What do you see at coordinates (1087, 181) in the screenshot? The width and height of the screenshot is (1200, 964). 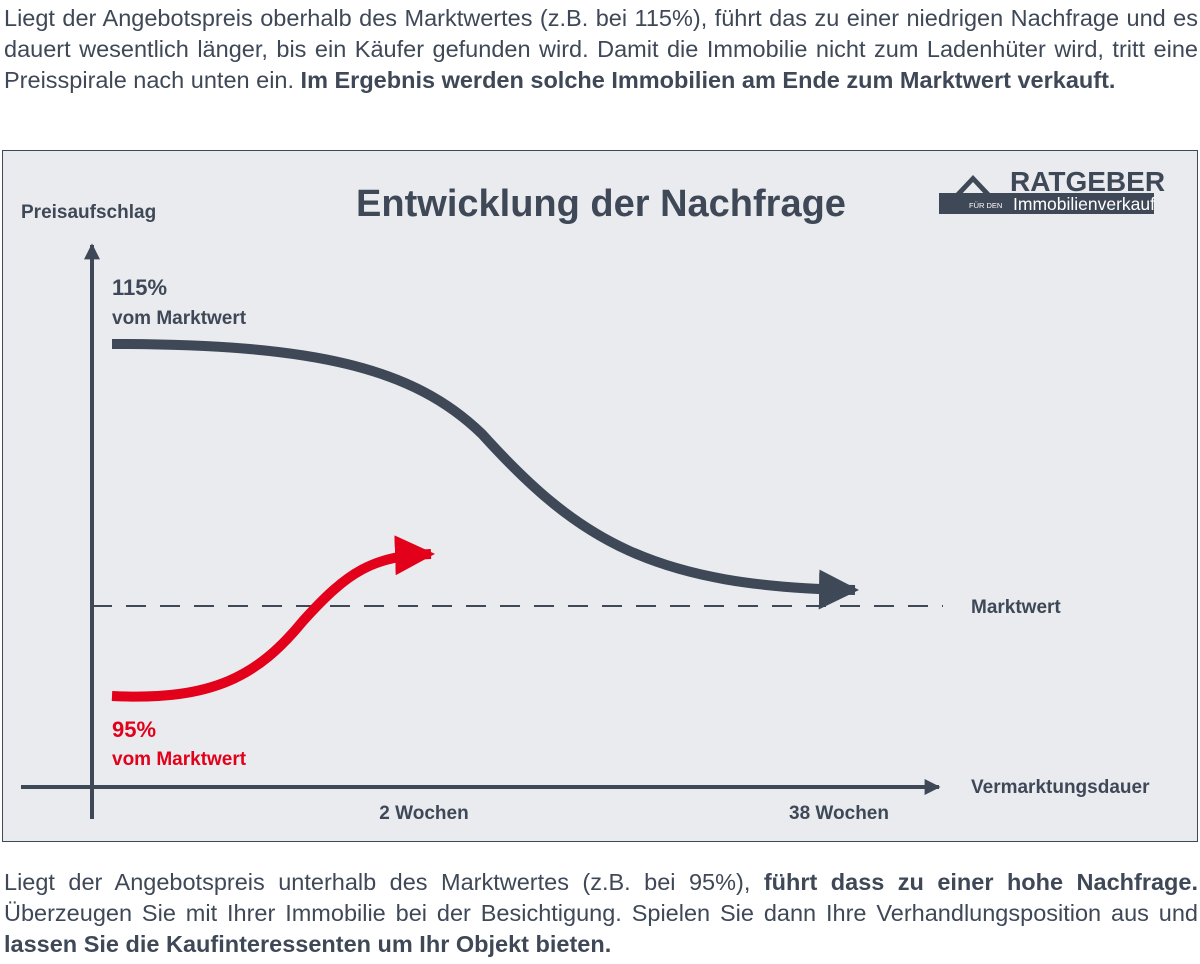 I see `logo-brand: RATGEBER` at bounding box center [1087, 181].